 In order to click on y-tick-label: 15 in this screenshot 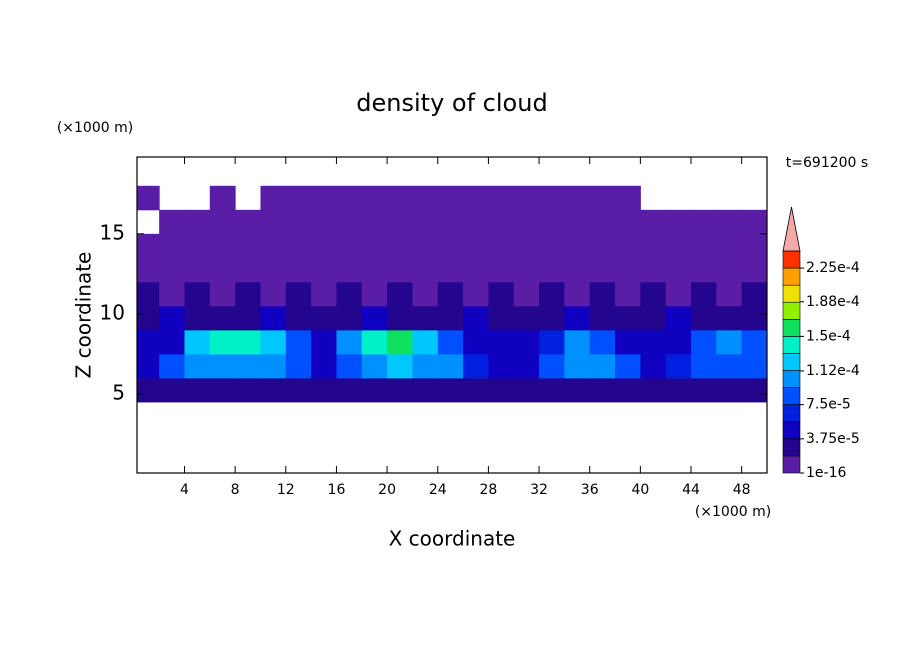, I will do `click(112, 232)`.